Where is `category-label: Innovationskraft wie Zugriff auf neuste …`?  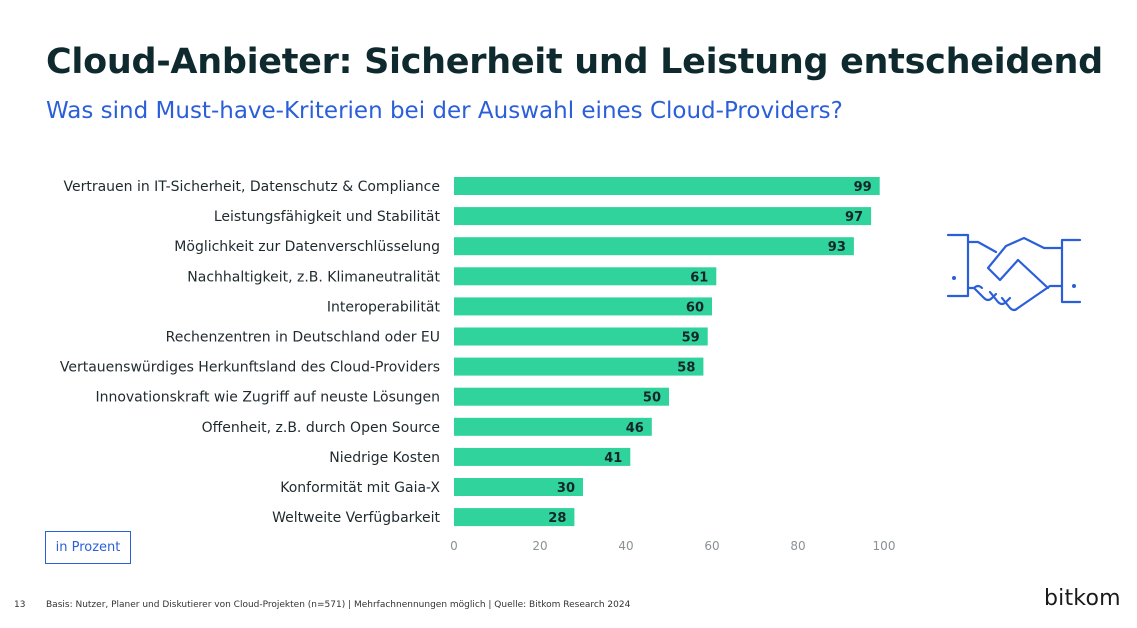
category-label: Innovationskraft wie Zugriff auf neuste … is located at coordinates (267, 398).